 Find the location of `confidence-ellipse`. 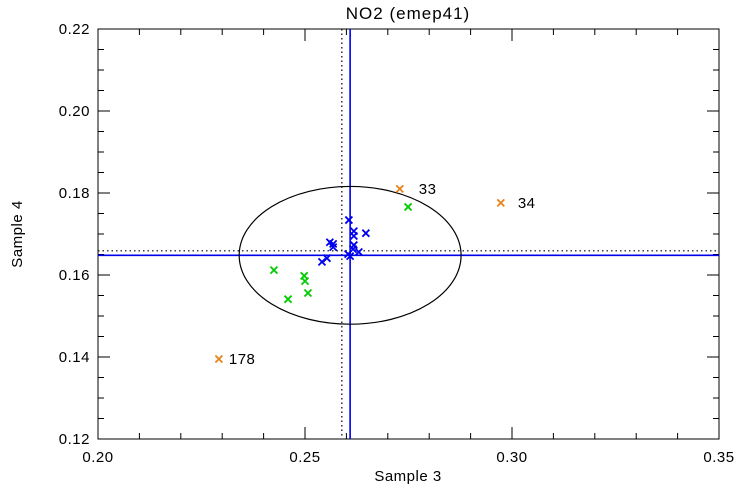

confidence-ellipse is located at coordinates (350, 255).